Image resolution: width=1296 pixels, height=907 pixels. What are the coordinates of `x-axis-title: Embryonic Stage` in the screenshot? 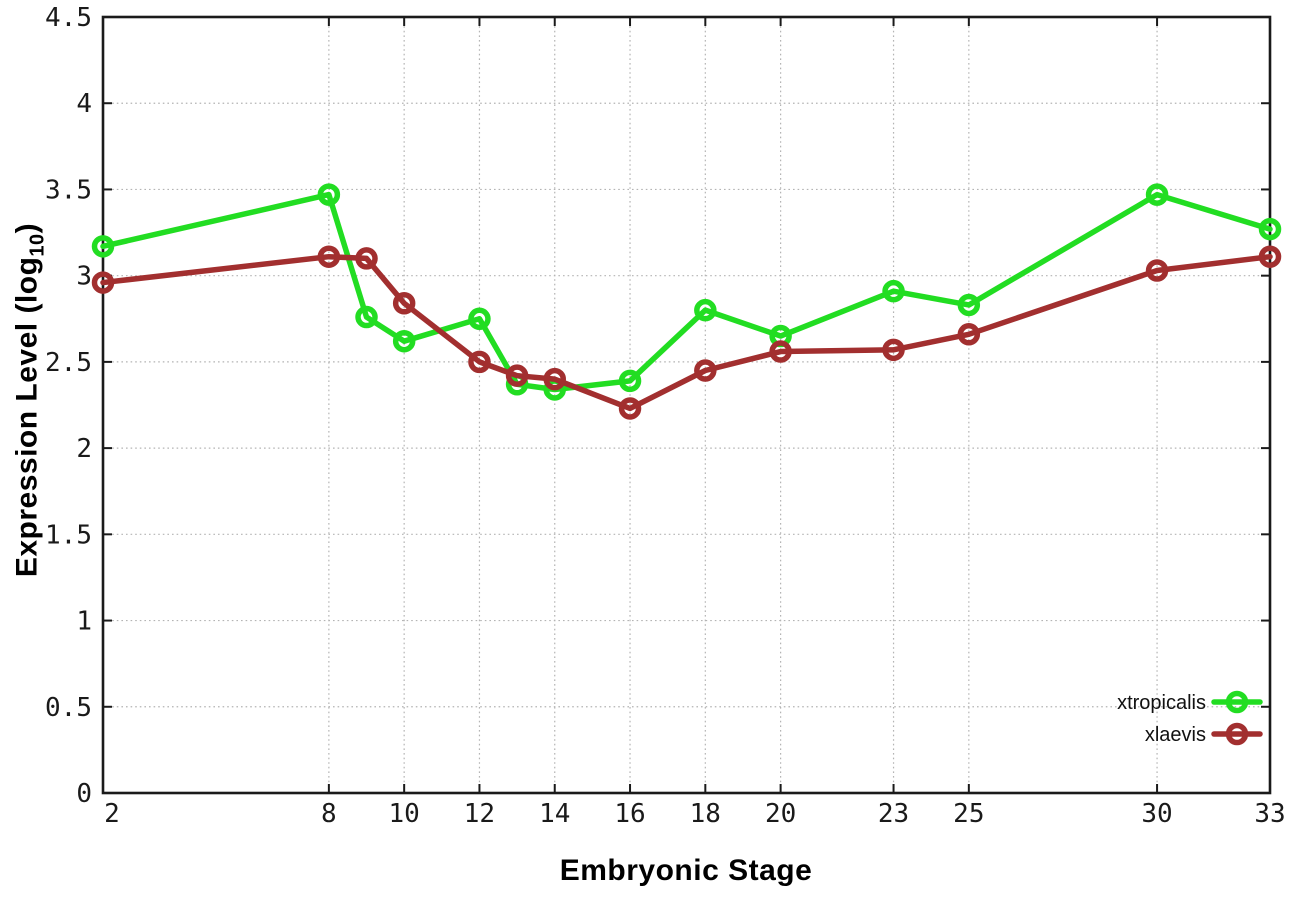 It's located at (686, 871).